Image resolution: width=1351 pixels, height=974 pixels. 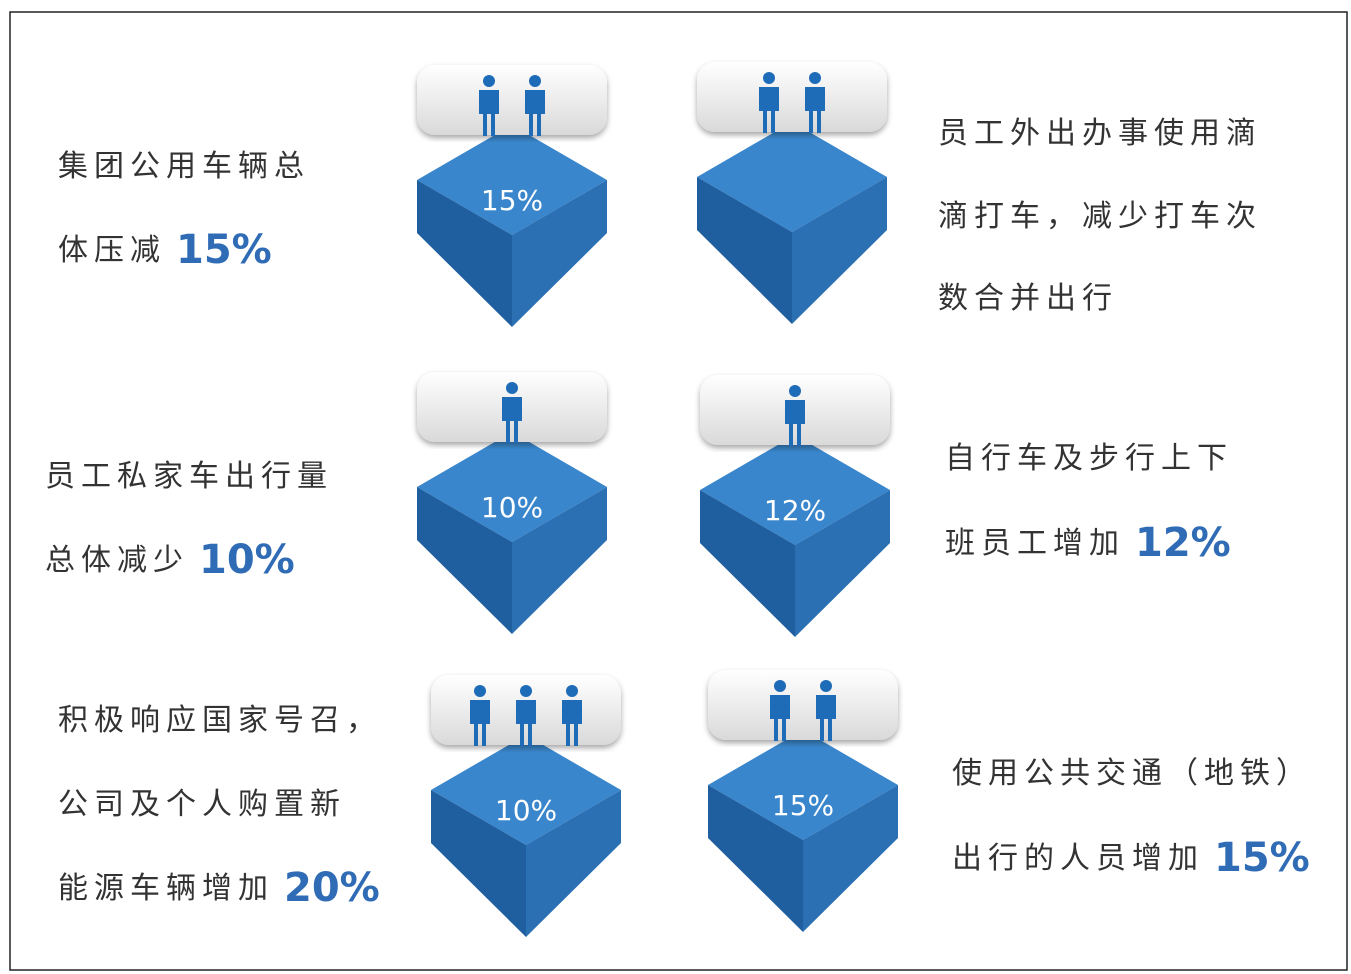 What do you see at coordinates (1035, 543) in the screenshot?
I see `description-text: 班员工增加` at bounding box center [1035, 543].